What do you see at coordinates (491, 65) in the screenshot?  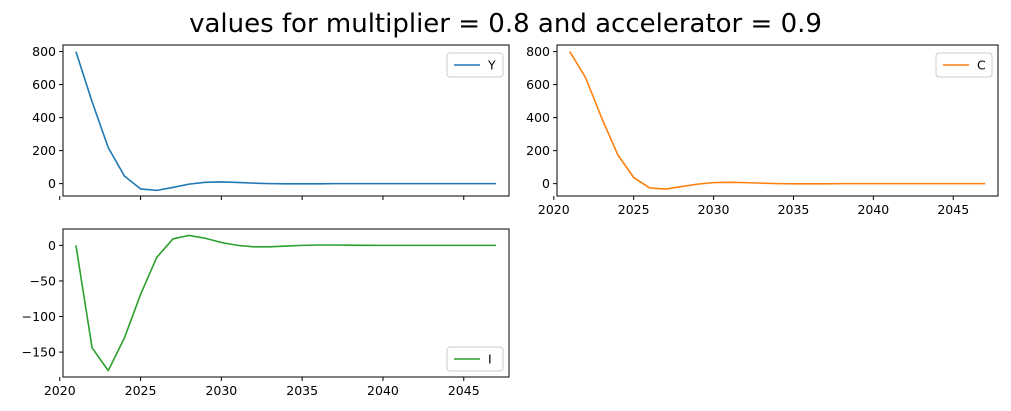 I see `legend-label: Y` at bounding box center [491, 65].